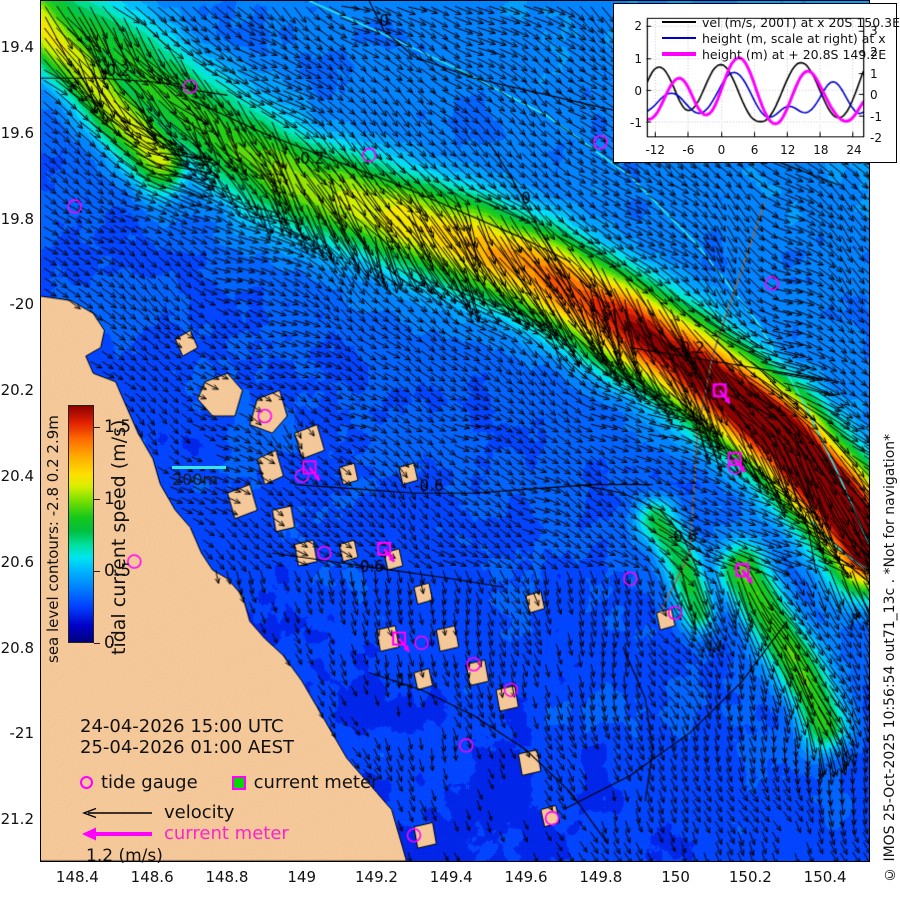  What do you see at coordinates (22, 733) in the screenshot?
I see `y-tick-label: -21` at bounding box center [22, 733].